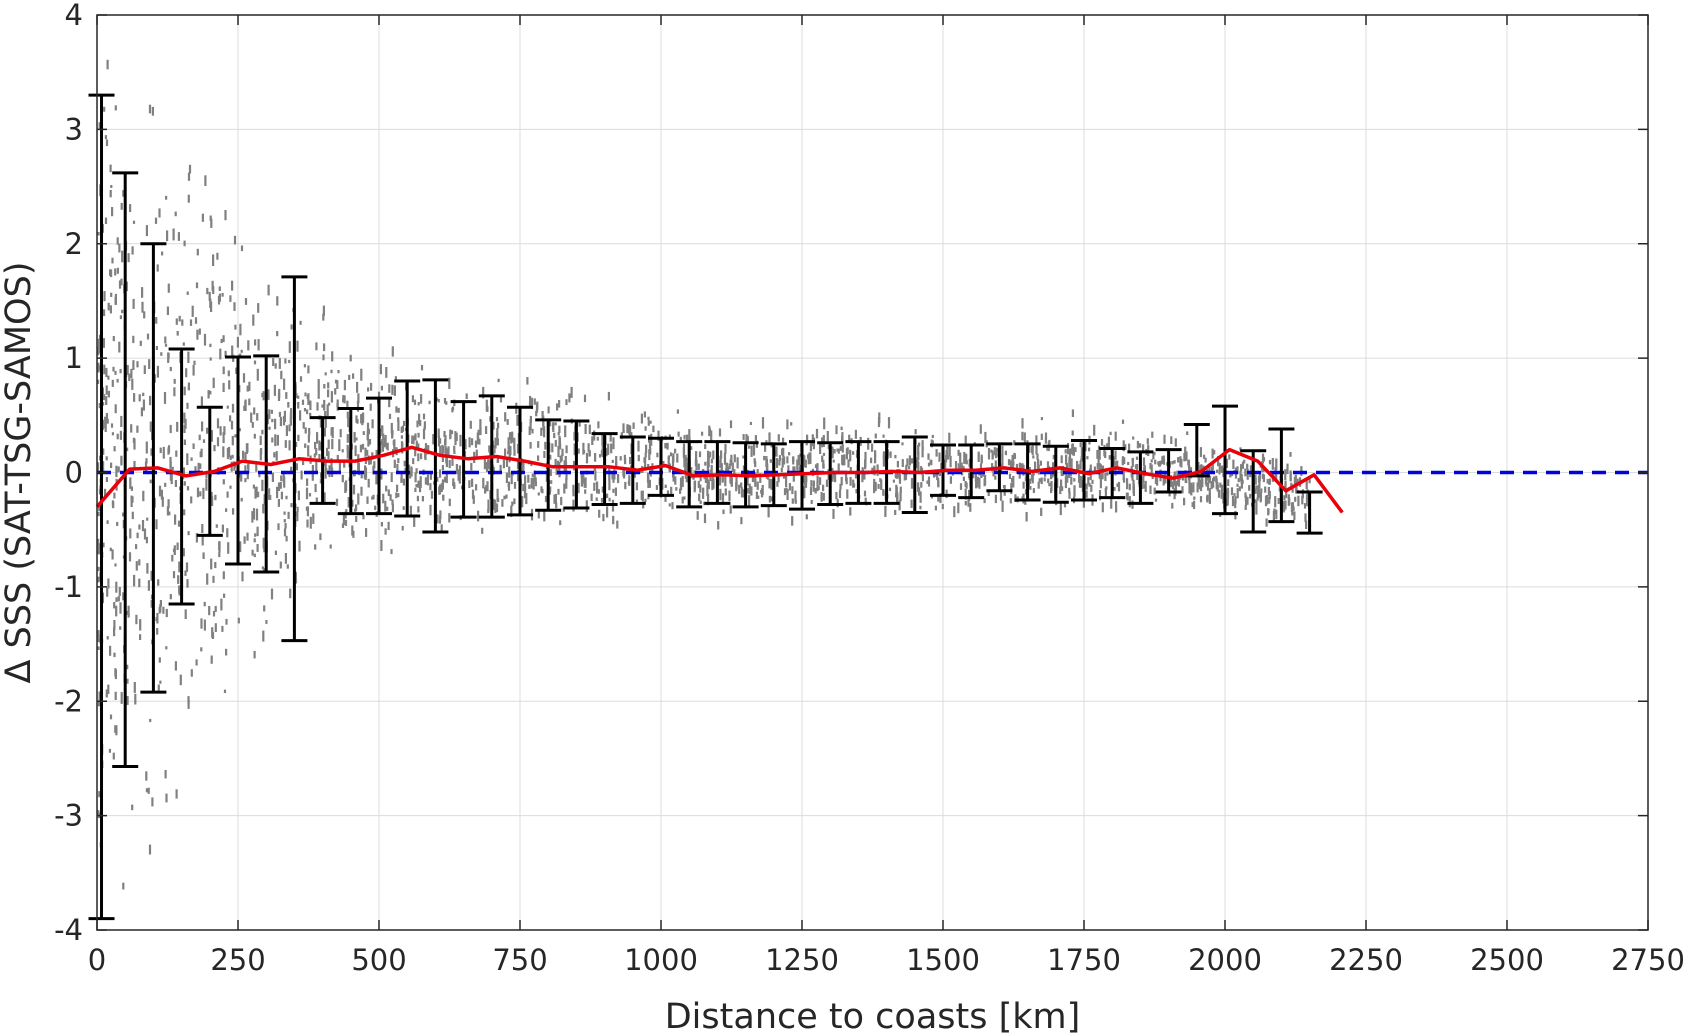 The width and height of the screenshot is (1693, 1035). What do you see at coordinates (378, 960) in the screenshot?
I see `x-tick-label: 500` at bounding box center [378, 960].